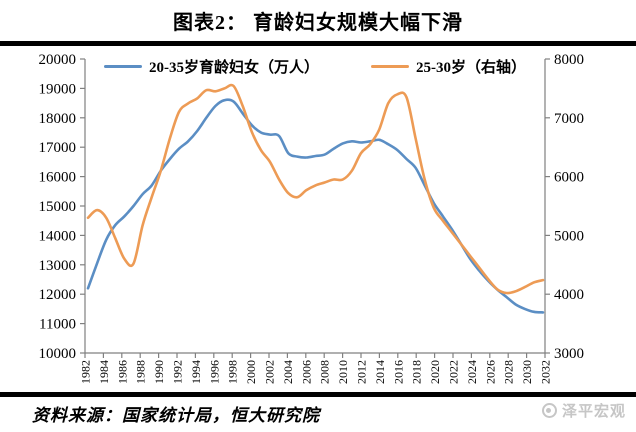  I want to click on y-axis-left-label: 18000, so click(58, 119).